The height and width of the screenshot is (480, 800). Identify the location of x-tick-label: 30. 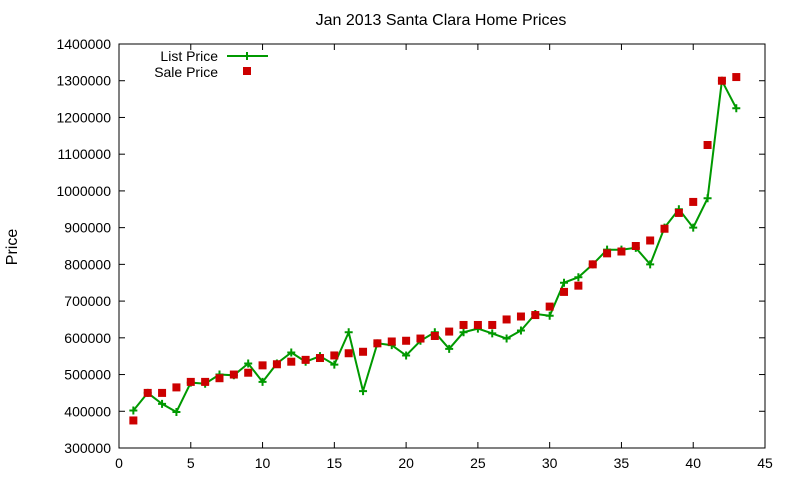
(550, 463).